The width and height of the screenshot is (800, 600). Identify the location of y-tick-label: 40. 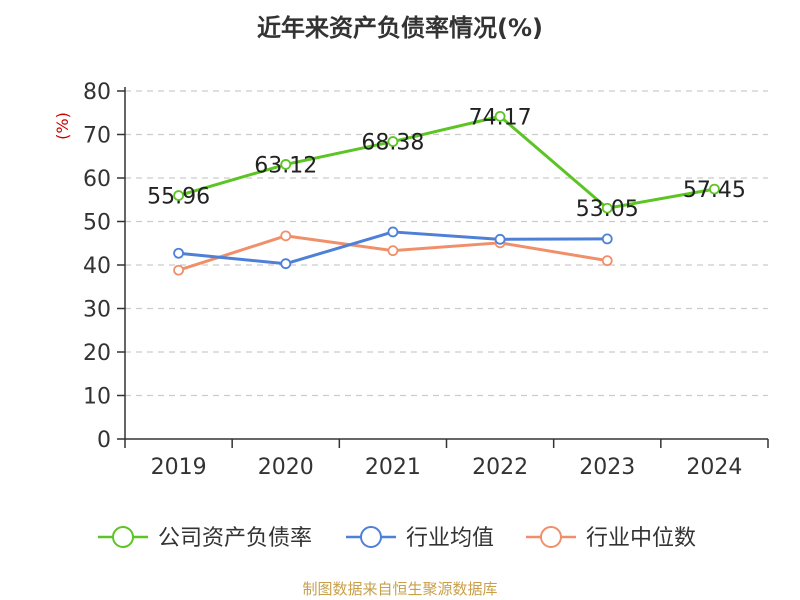
(97, 266).